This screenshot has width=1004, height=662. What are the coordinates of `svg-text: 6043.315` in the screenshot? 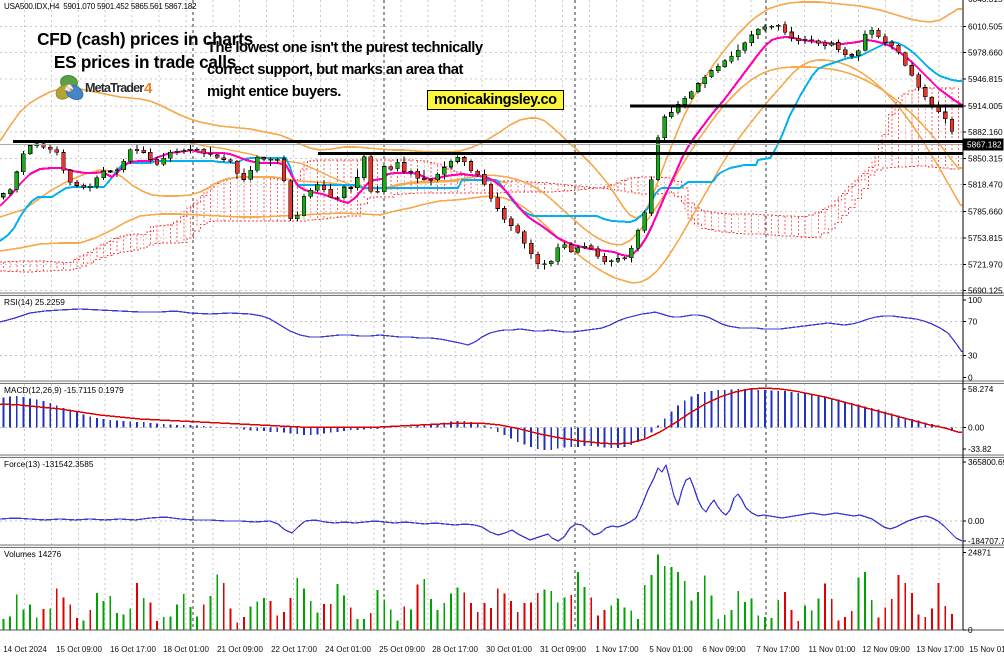 It's located at (985, 2).